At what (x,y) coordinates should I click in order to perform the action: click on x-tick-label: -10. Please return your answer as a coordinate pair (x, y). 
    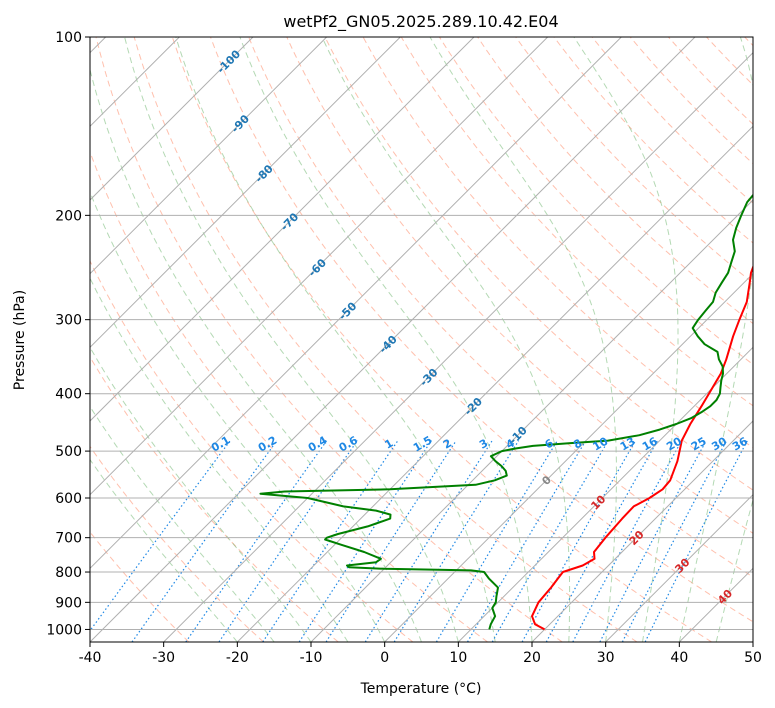
    Looking at the image, I should click on (311, 658).